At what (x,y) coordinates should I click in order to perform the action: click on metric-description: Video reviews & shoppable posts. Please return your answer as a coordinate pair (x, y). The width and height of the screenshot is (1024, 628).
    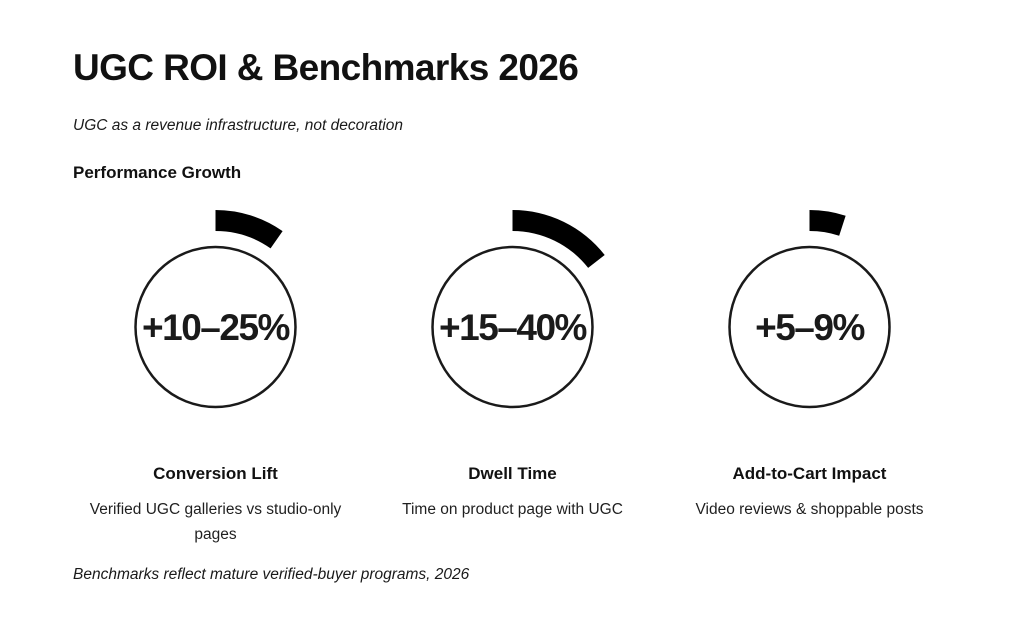
    Looking at the image, I should click on (809, 509).